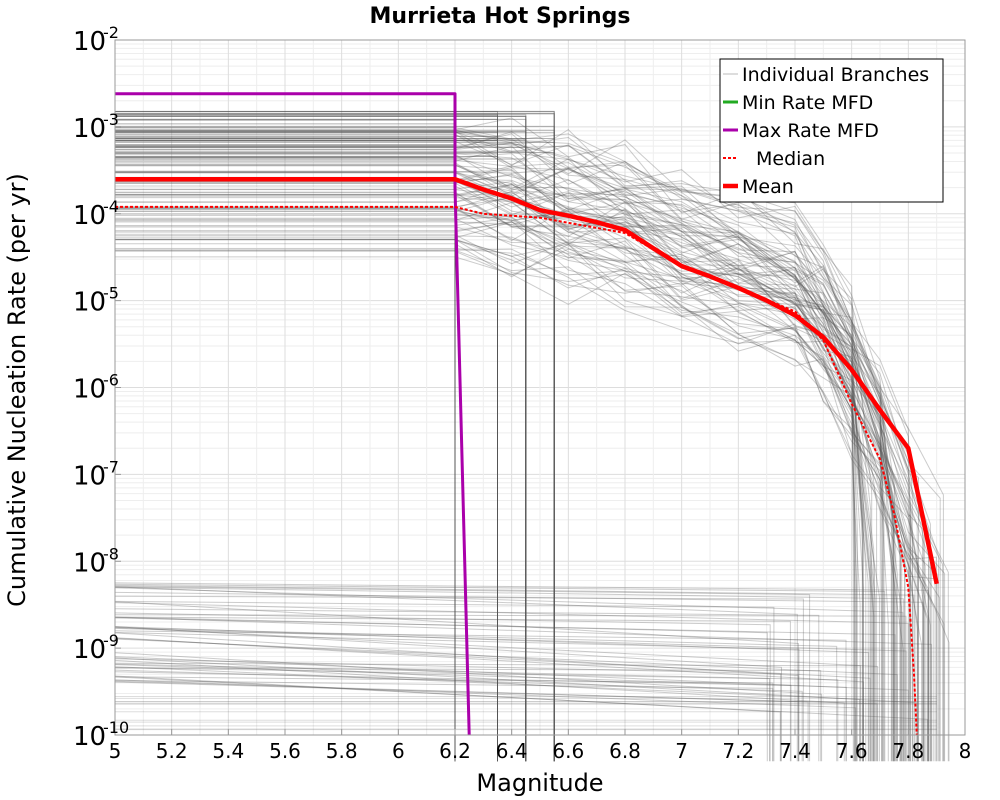 This screenshot has width=1000, height=800. What do you see at coordinates (768, 187) in the screenshot?
I see `legend-label: Mean` at bounding box center [768, 187].